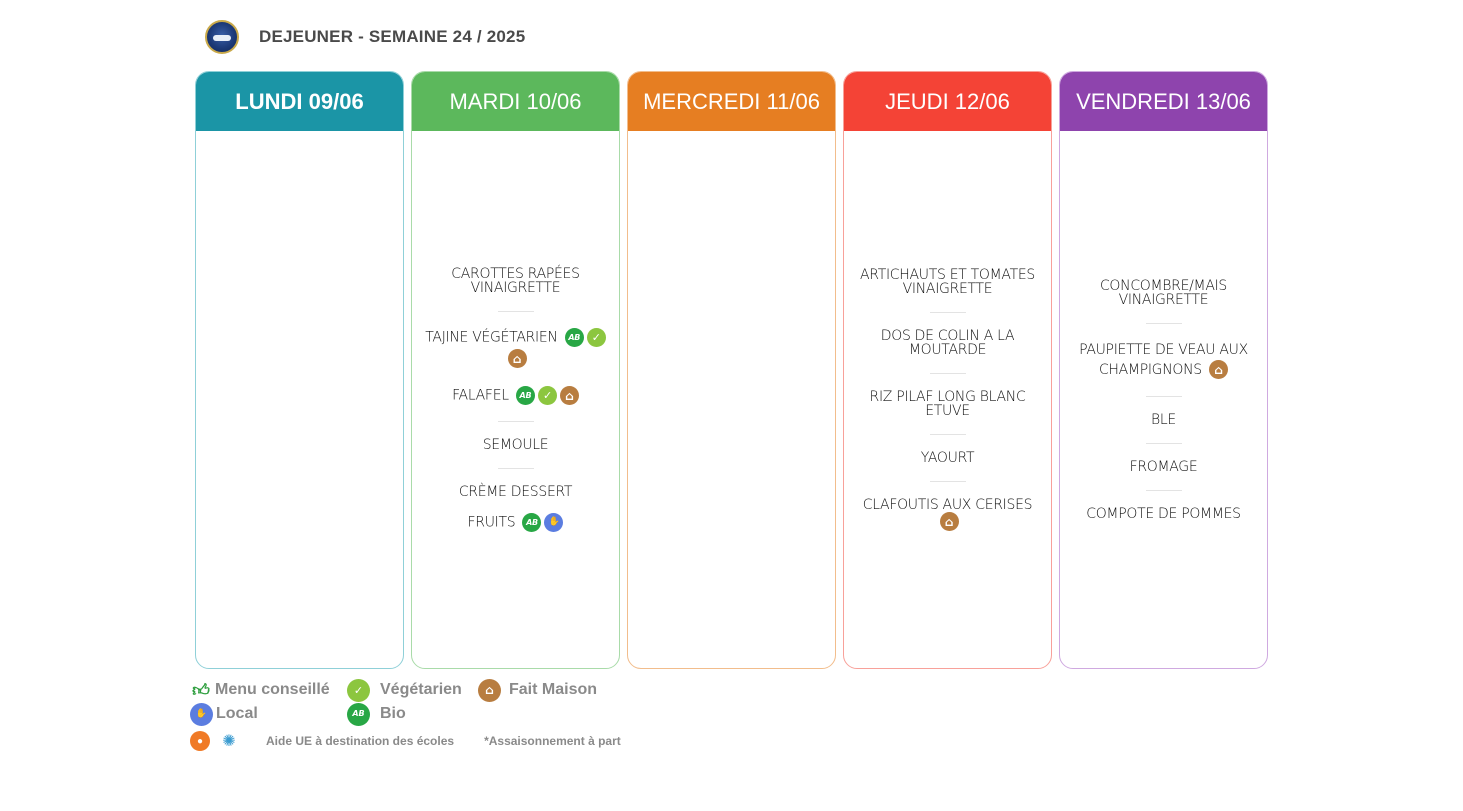 This screenshot has width=1463, height=811. I want to click on day-header-jeudi: JEUDI 12/06, so click(947, 101).